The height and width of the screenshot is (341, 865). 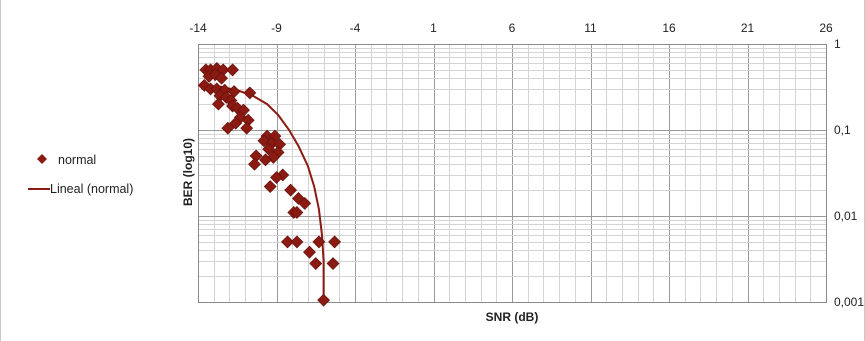 What do you see at coordinates (355, 28) in the screenshot?
I see `x-tick-label: -4` at bounding box center [355, 28].